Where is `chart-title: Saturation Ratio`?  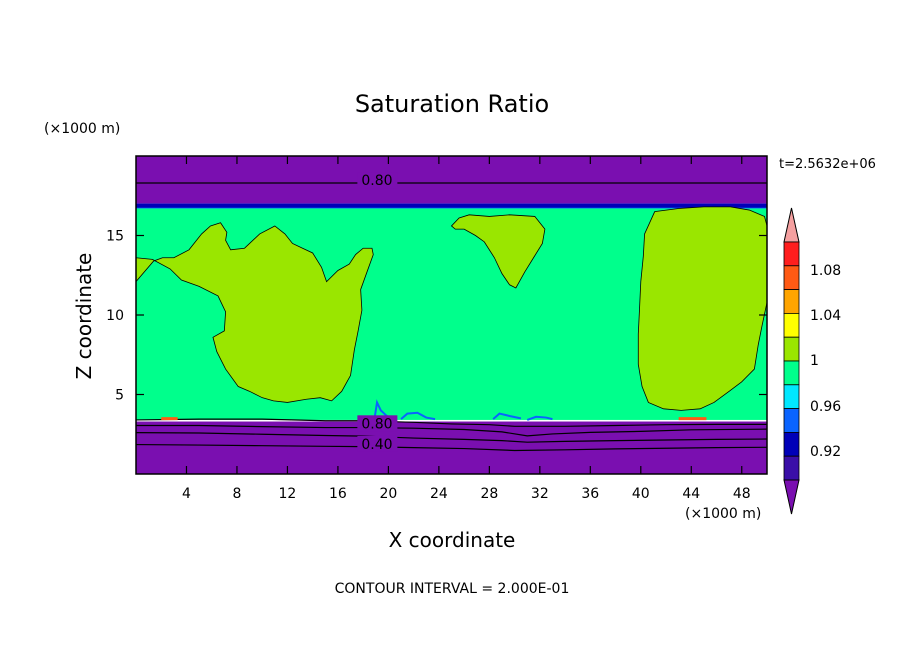
chart-title: Saturation Ratio is located at coordinates (452, 104).